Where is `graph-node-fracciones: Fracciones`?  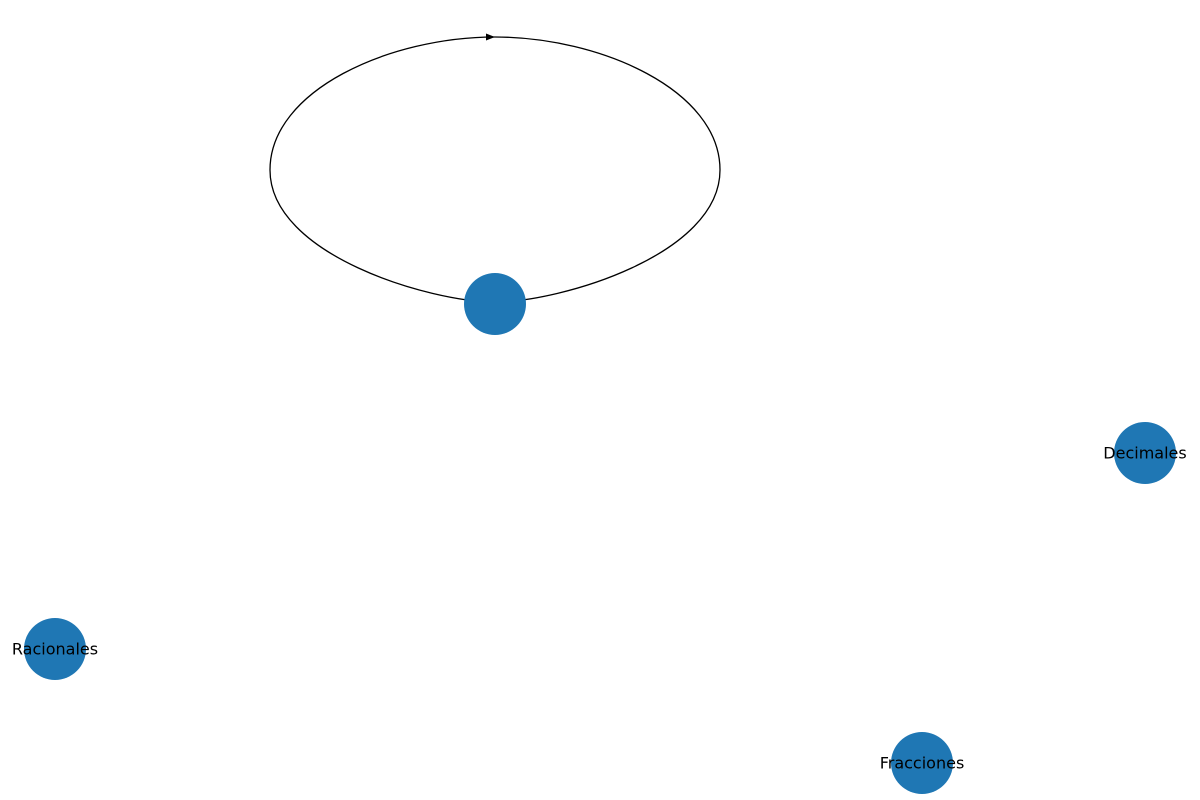
graph-node-fracciones: Fracciones is located at coordinates (922, 763).